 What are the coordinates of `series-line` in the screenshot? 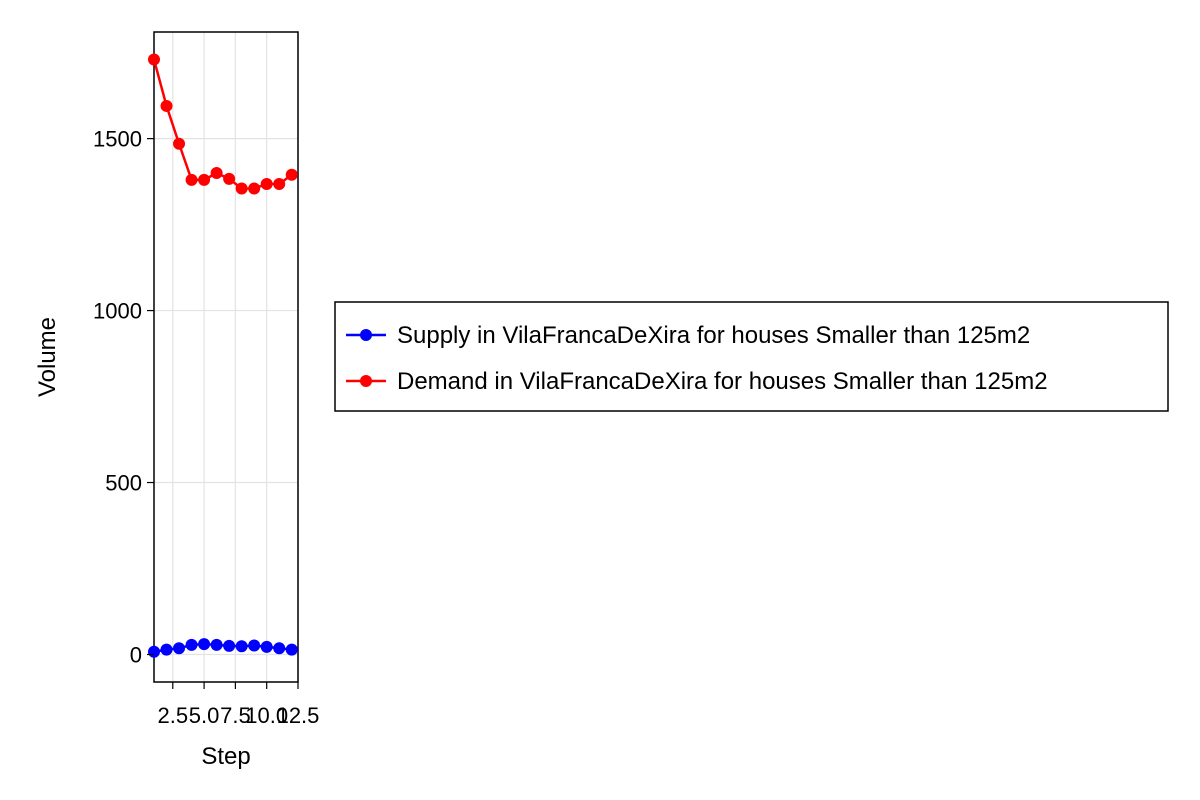 It's located at (222, 124).